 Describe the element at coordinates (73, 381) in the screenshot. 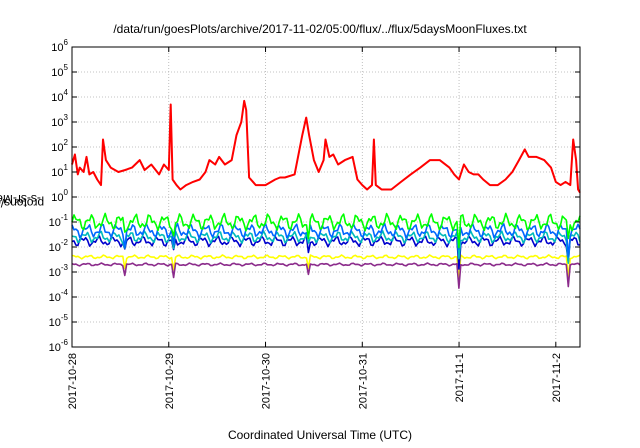

I see `x-tick-label: 2017-10-28` at that location.